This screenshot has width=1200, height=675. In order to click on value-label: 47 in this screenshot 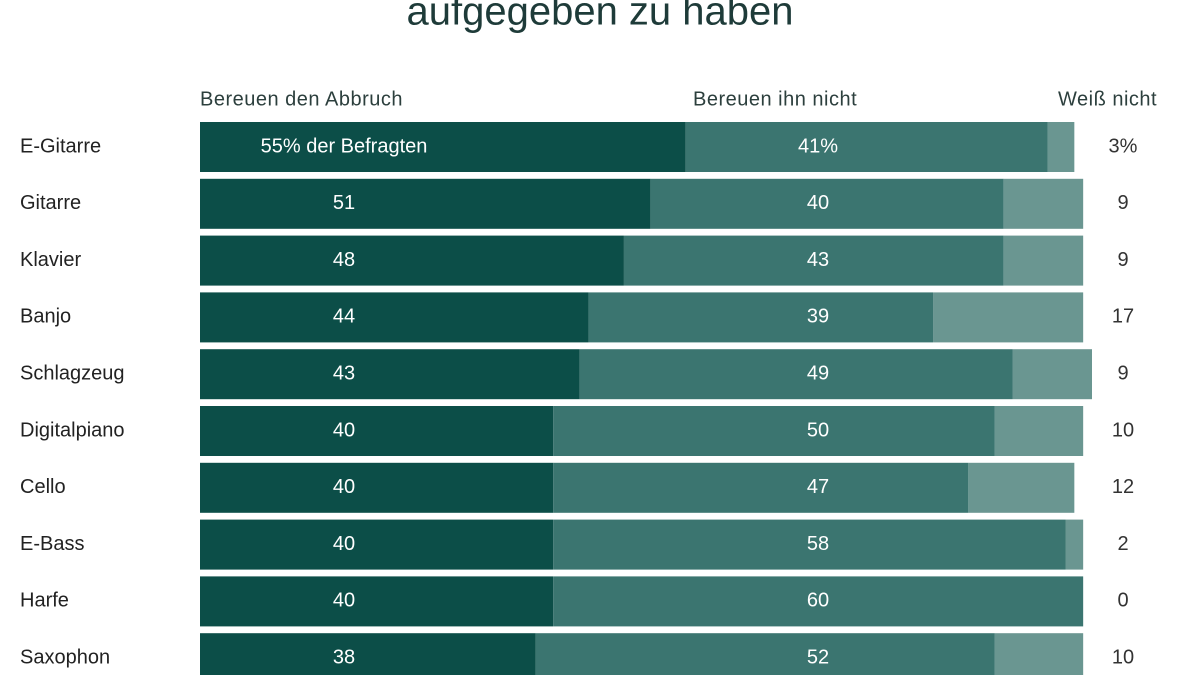, I will do `click(818, 487)`.